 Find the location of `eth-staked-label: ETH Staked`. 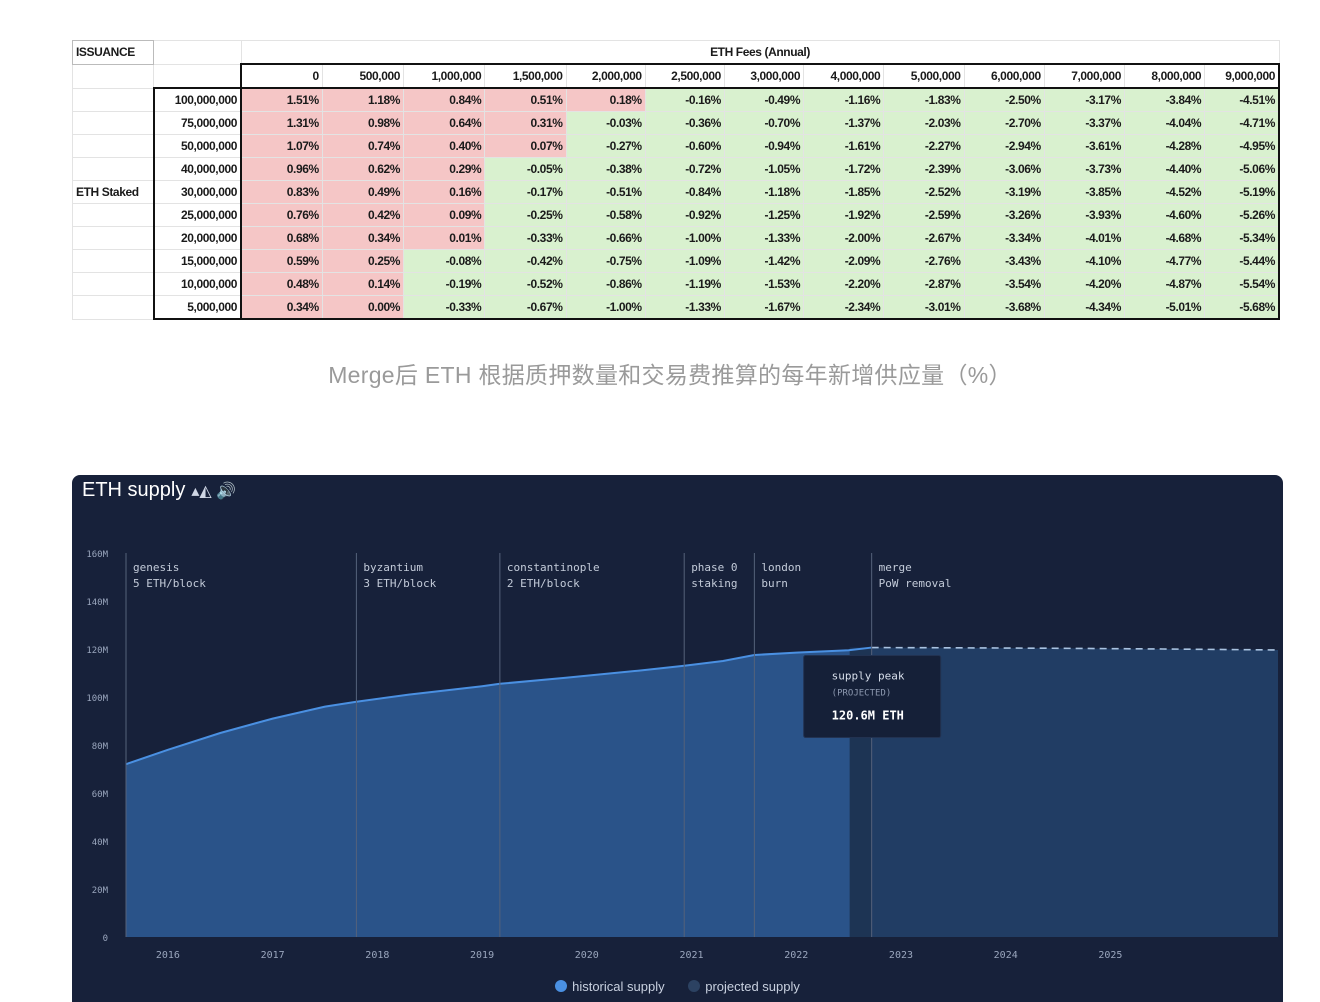

eth-staked-label: ETH Staked is located at coordinates (113, 192).